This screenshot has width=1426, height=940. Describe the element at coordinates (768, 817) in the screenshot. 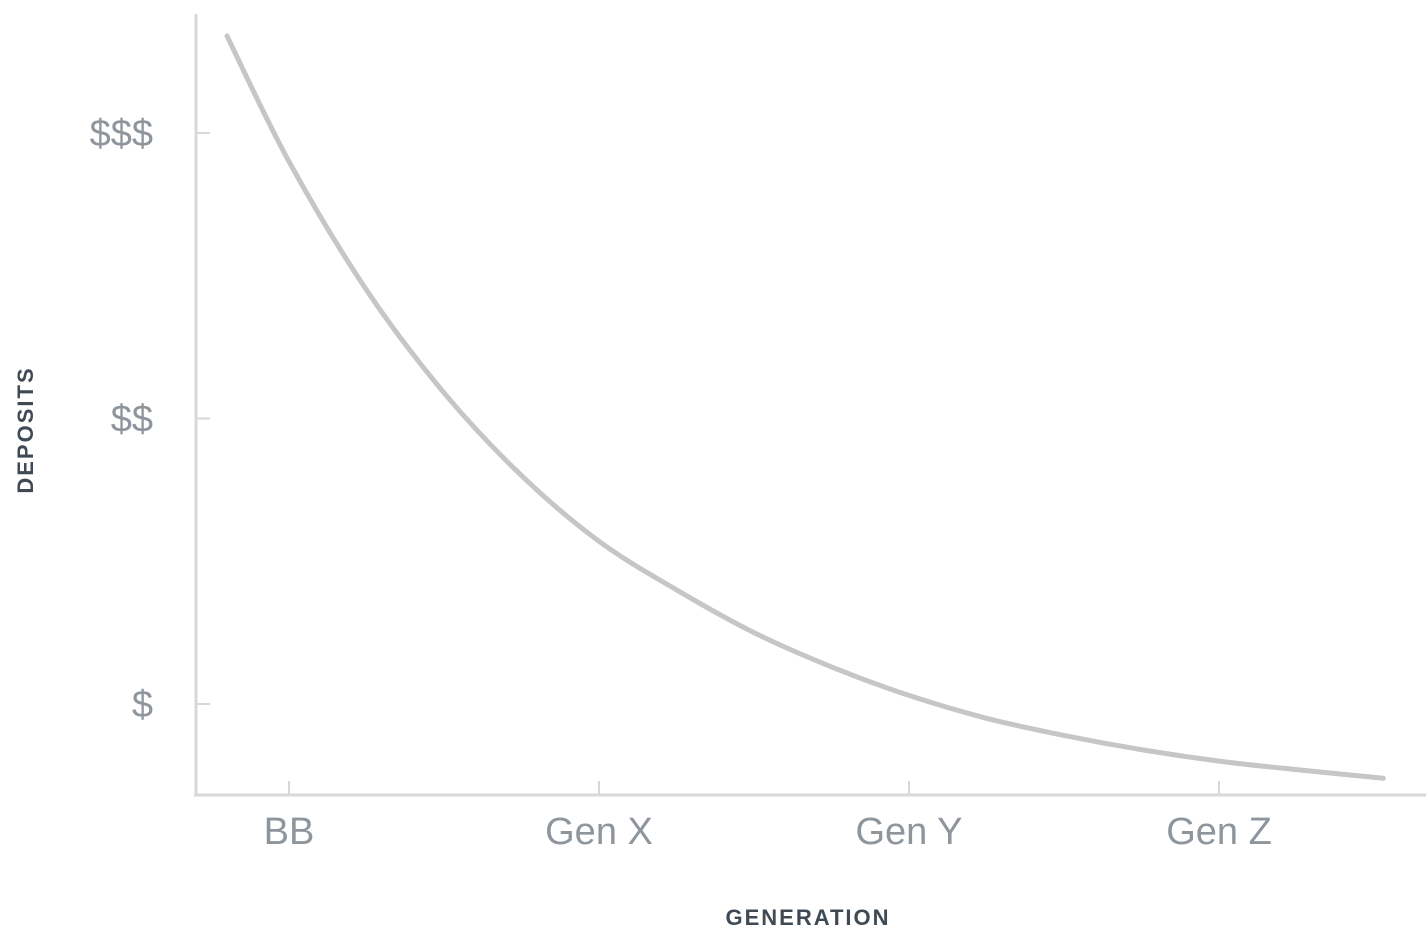

I see `x-ticks: BB Gen X Gen Y Gen Z` at that location.